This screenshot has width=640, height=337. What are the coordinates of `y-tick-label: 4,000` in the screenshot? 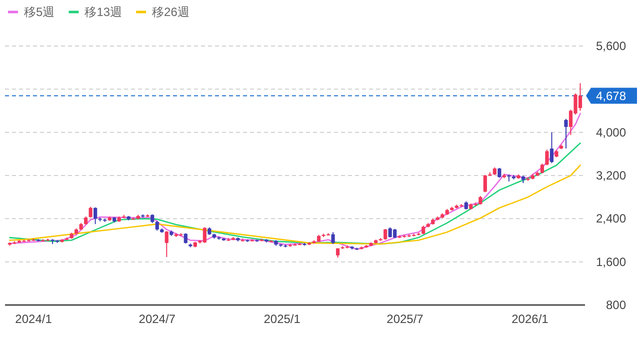 It's located at (611, 132).